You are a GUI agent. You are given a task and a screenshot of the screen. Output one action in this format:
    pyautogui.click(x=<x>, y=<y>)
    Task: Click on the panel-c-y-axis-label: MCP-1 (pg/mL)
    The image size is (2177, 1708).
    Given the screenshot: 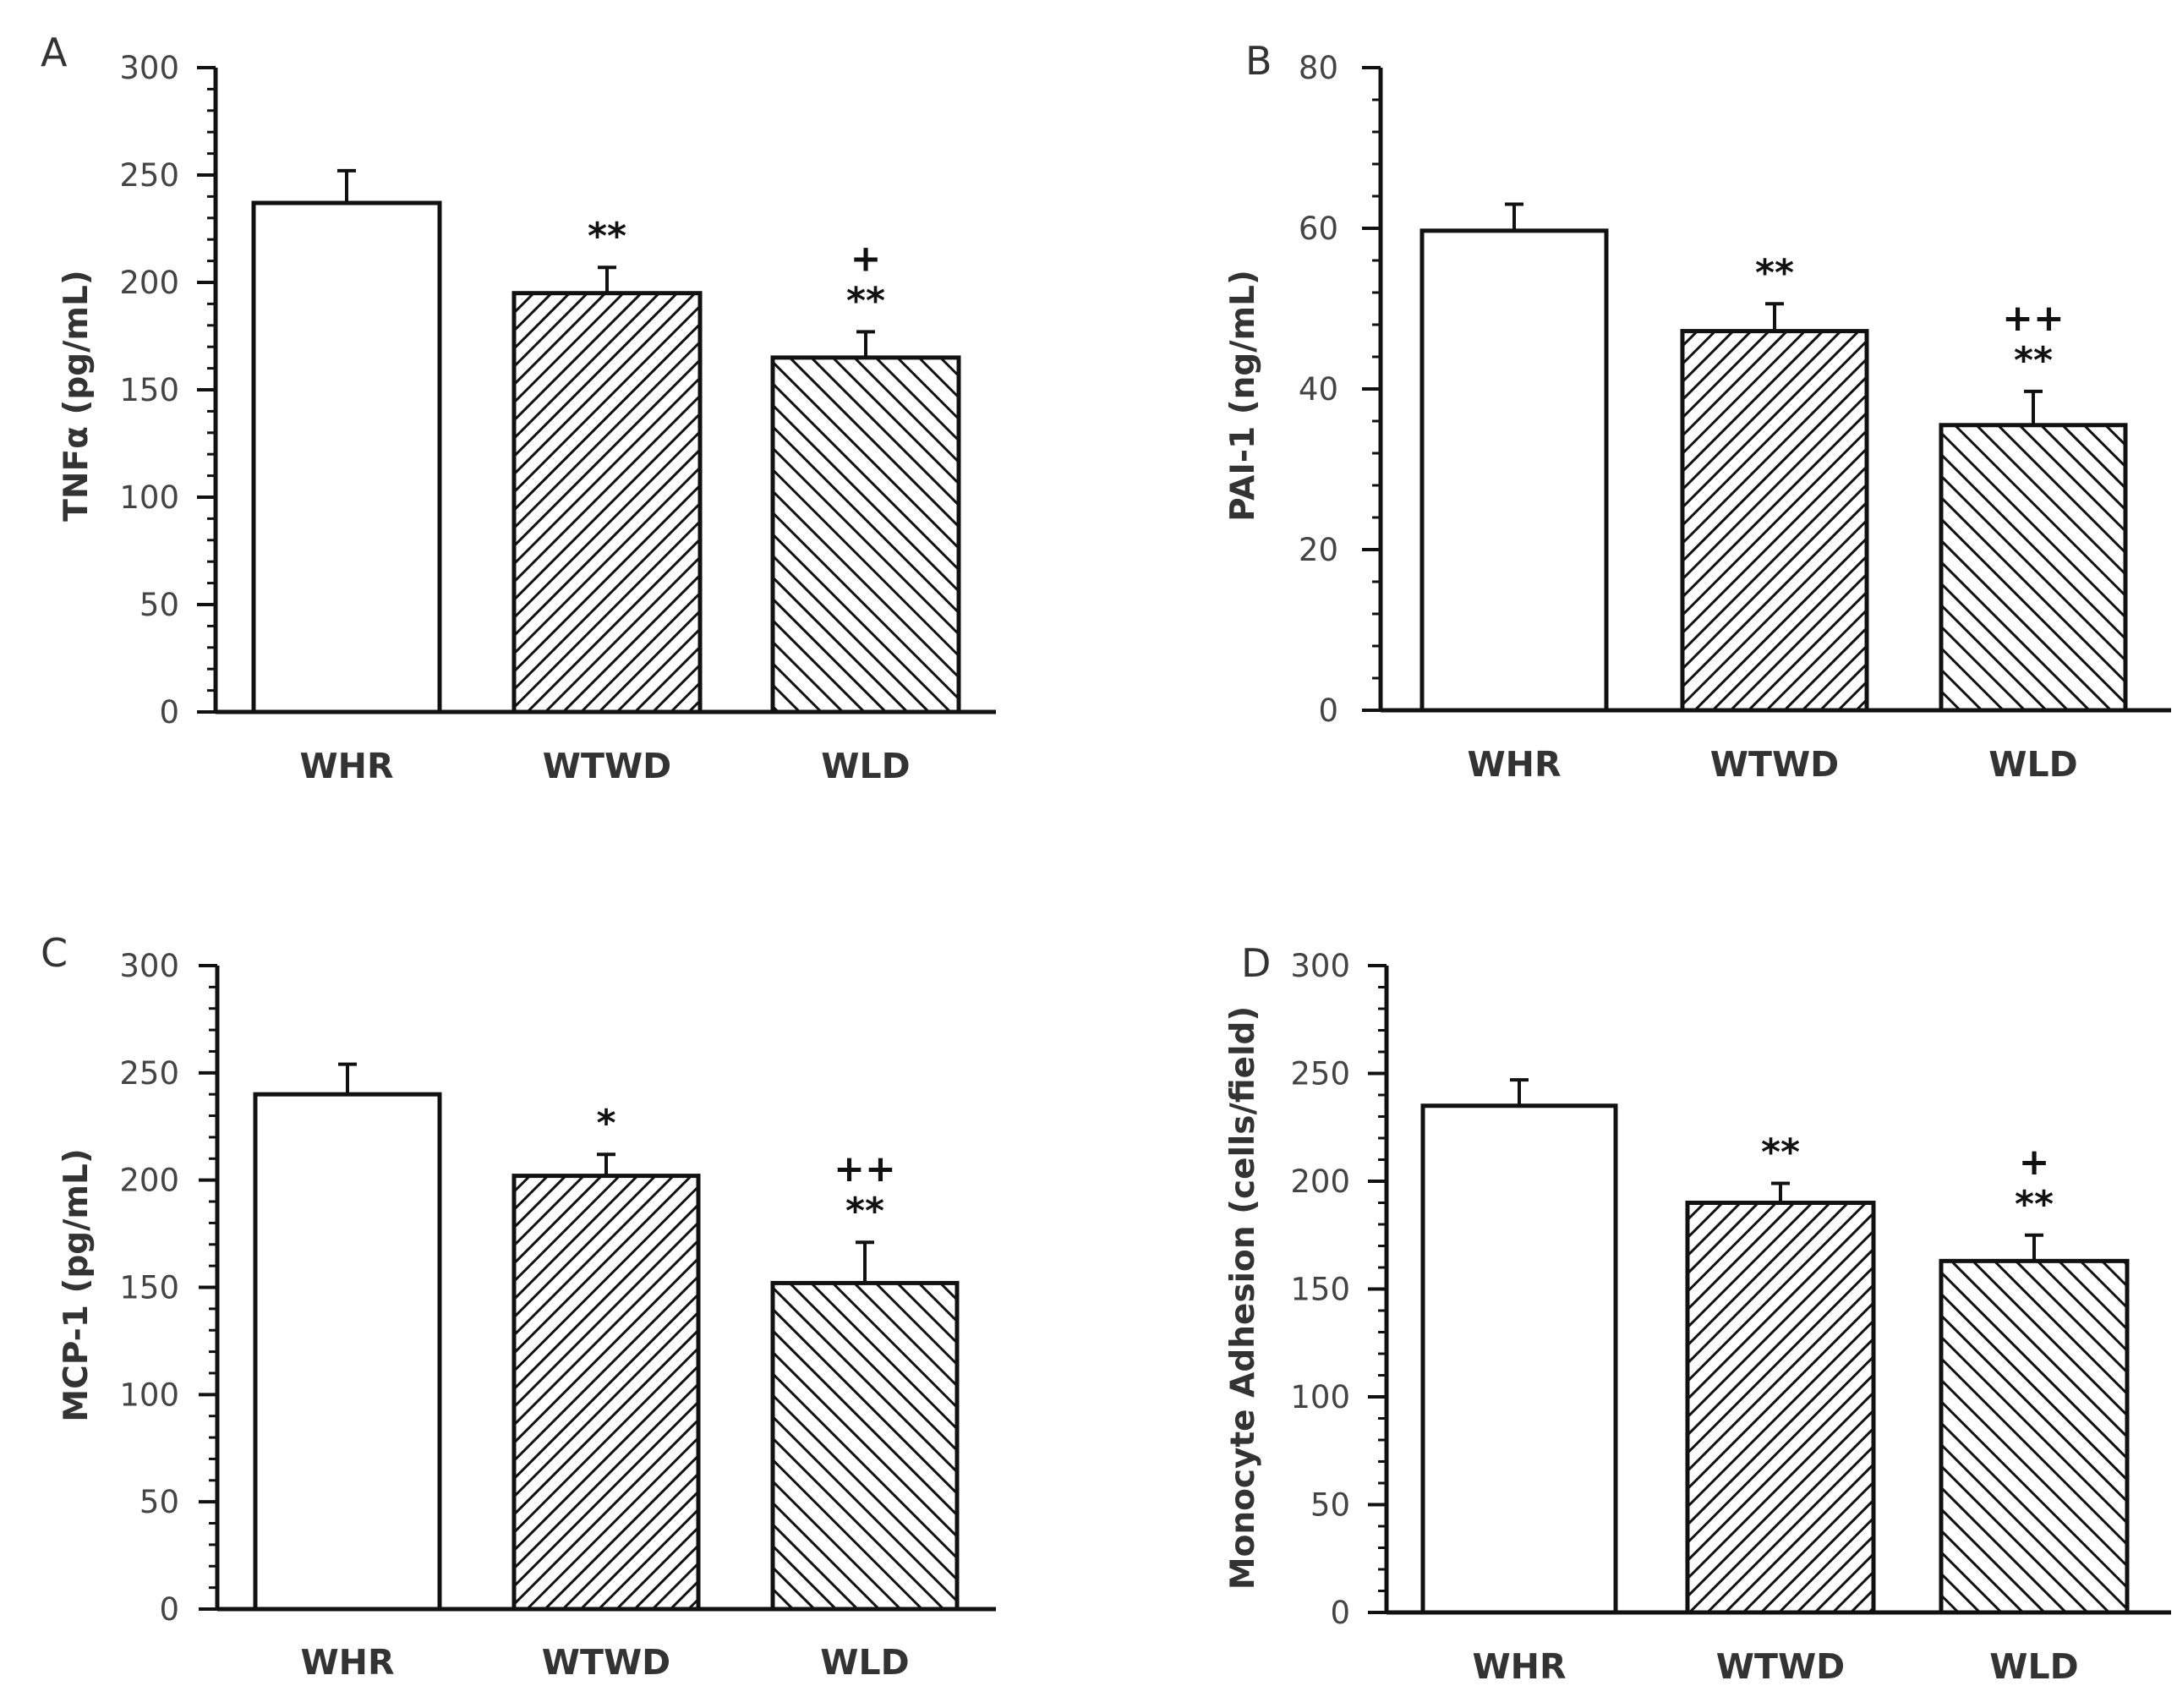 What is the action you would take?
    pyautogui.click(x=76, y=1284)
    